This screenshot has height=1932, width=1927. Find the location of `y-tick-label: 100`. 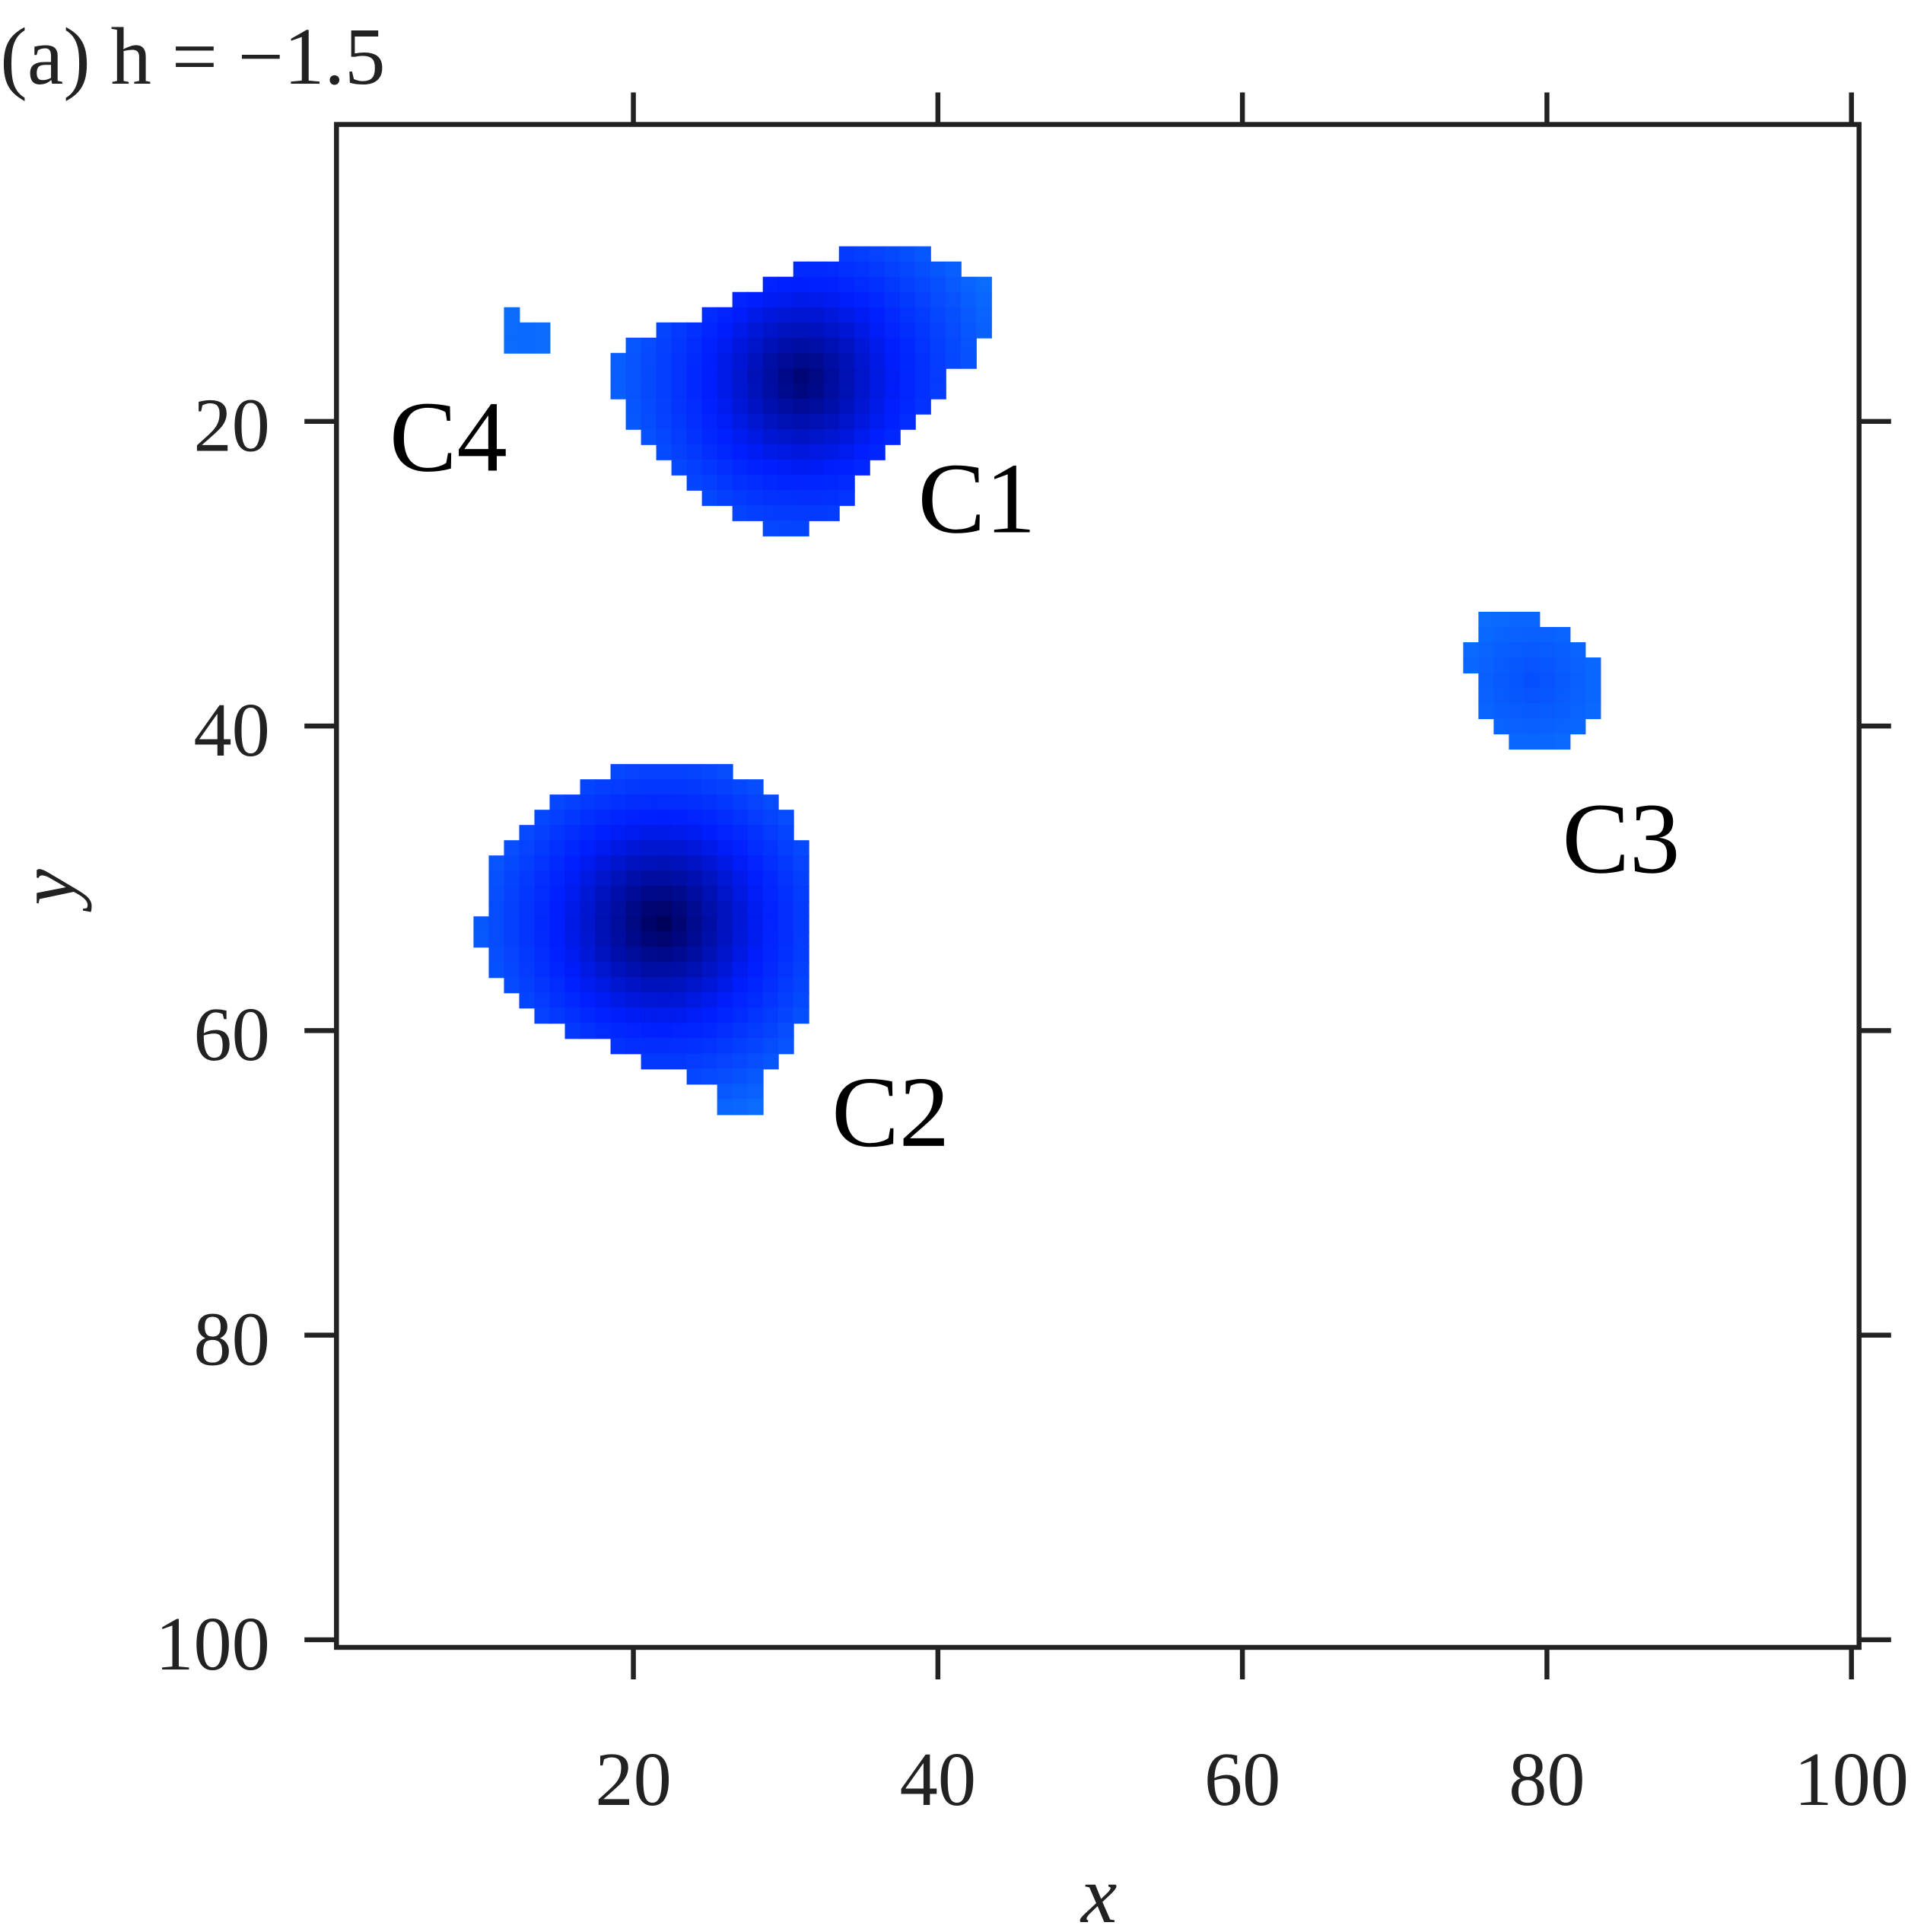

y-tick-label: 100 is located at coordinates (213, 1644).